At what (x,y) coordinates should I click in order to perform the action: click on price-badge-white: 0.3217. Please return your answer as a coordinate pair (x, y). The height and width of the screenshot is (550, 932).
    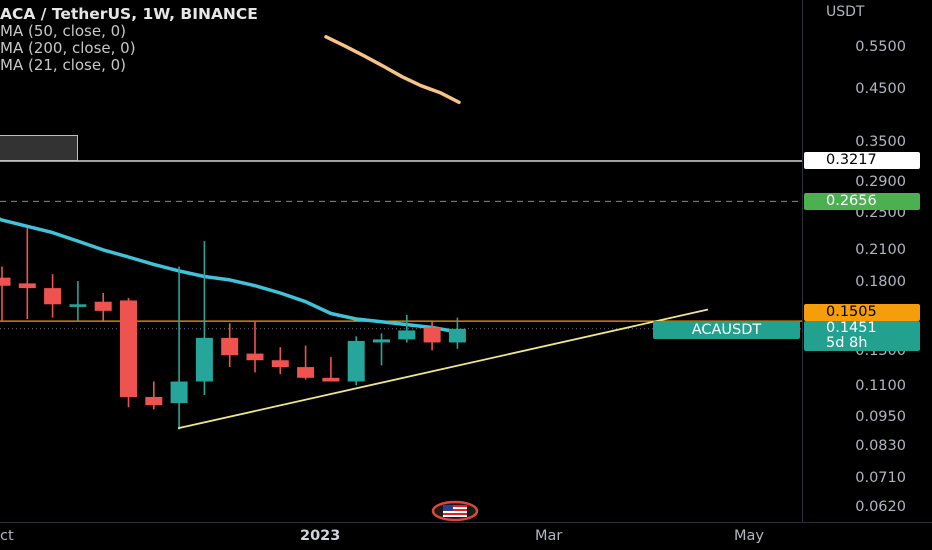
    Looking at the image, I should click on (862, 160).